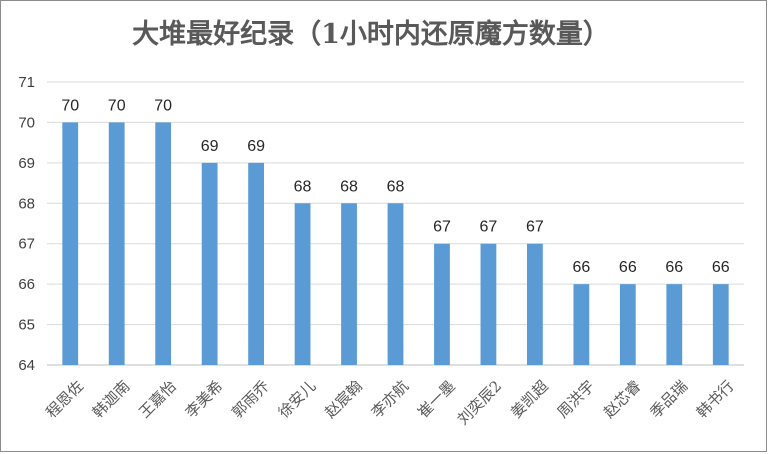  I want to click on y-tick-label: 65, so click(26, 325).